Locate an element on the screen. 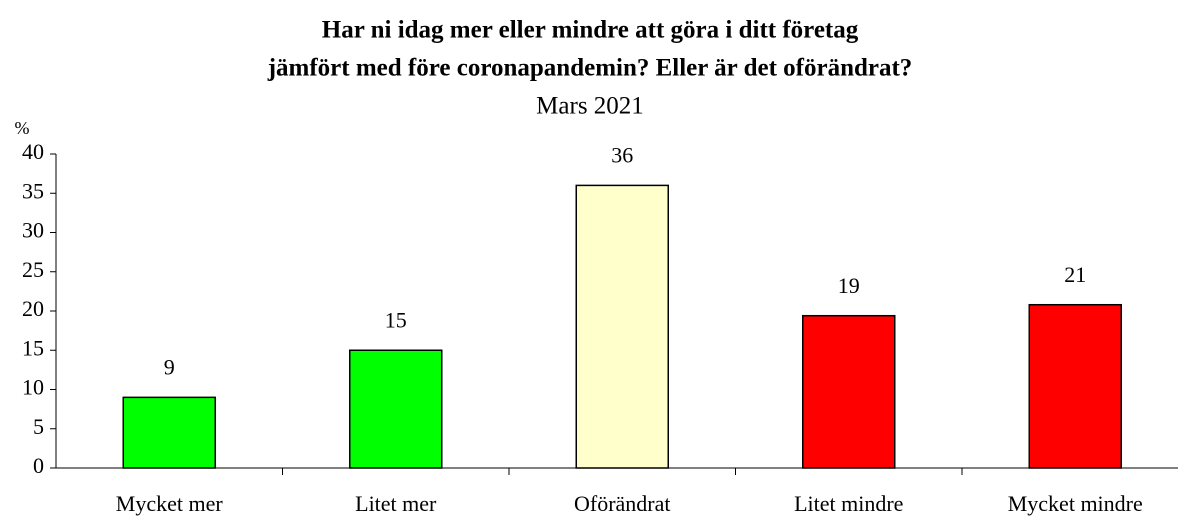 Image resolution: width=1179 pixels, height=520 pixels. y-tick-label: 5 is located at coordinates (38, 426).